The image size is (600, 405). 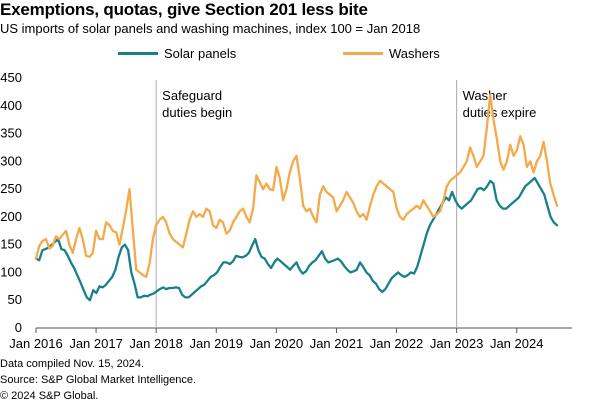 What do you see at coordinates (11, 105) in the screenshot?
I see `y-tick-label: 400` at bounding box center [11, 105].